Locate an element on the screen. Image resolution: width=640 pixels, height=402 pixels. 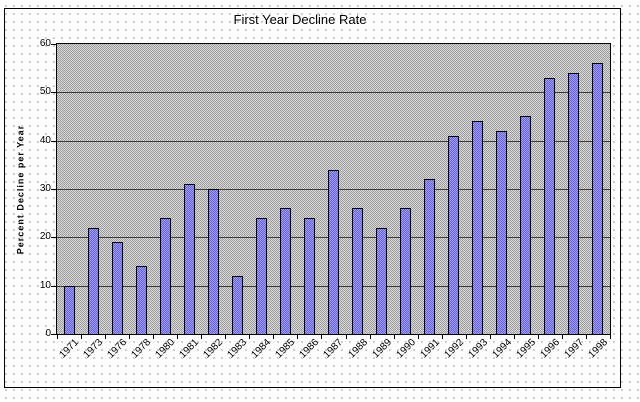
y-tick-label-0: 0 is located at coordinates (48, 333).